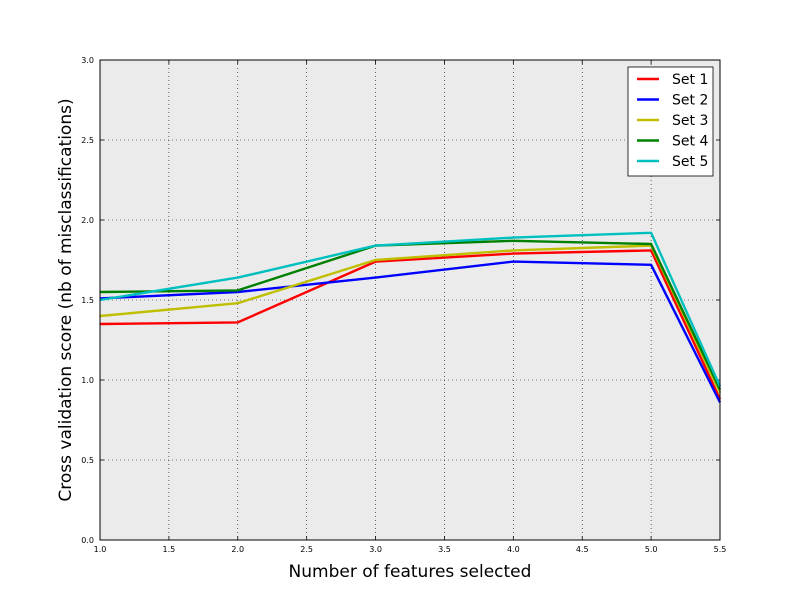 The image size is (800, 600). Describe the element at coordinates (87, 60) in the screenshot. I see `y-tick-label: 3.0` at that location.